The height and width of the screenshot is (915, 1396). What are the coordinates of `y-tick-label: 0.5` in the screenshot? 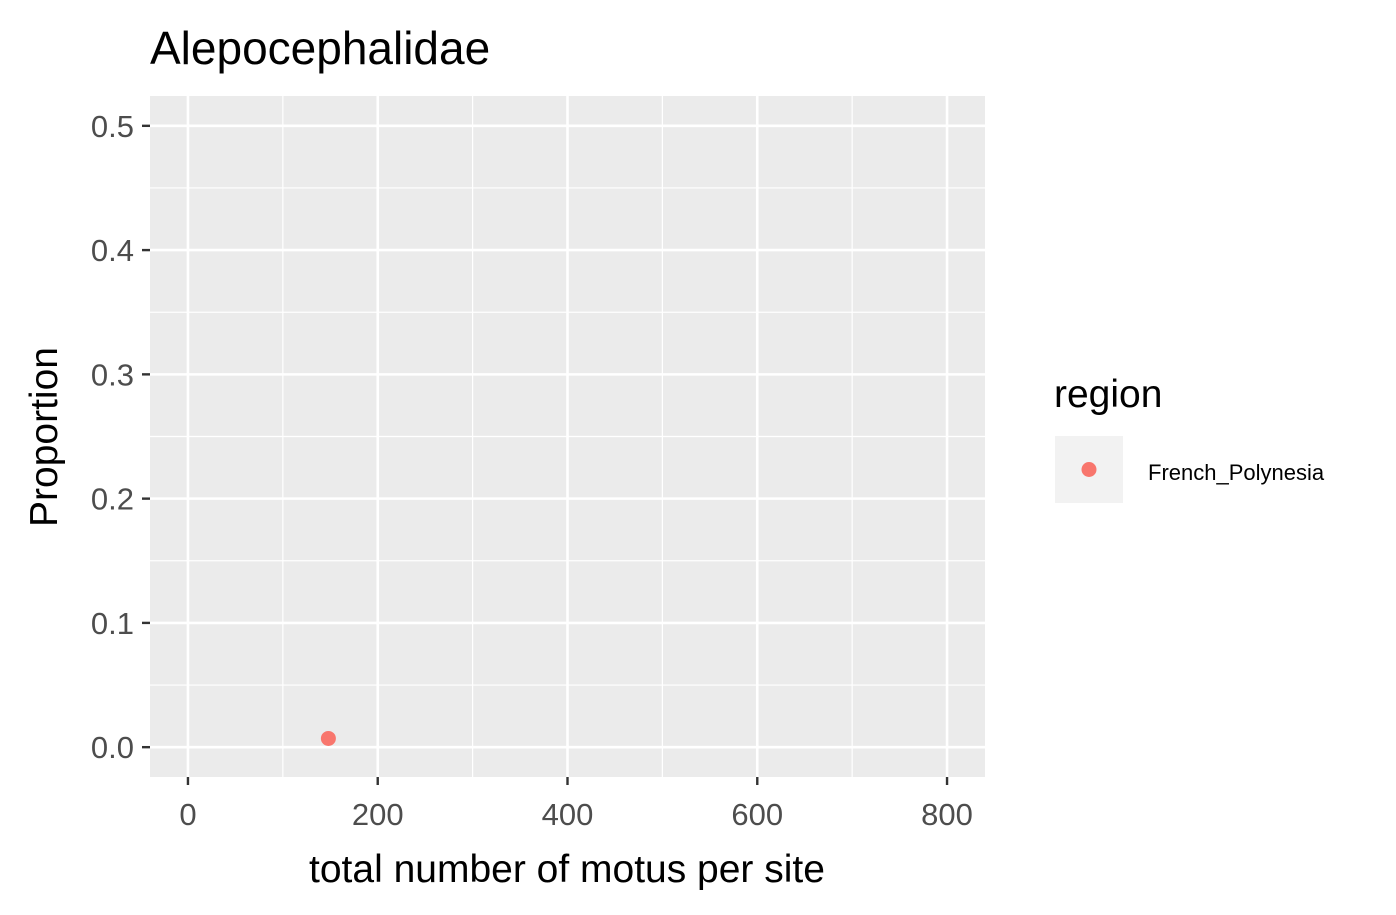 It's located at (112, 126).